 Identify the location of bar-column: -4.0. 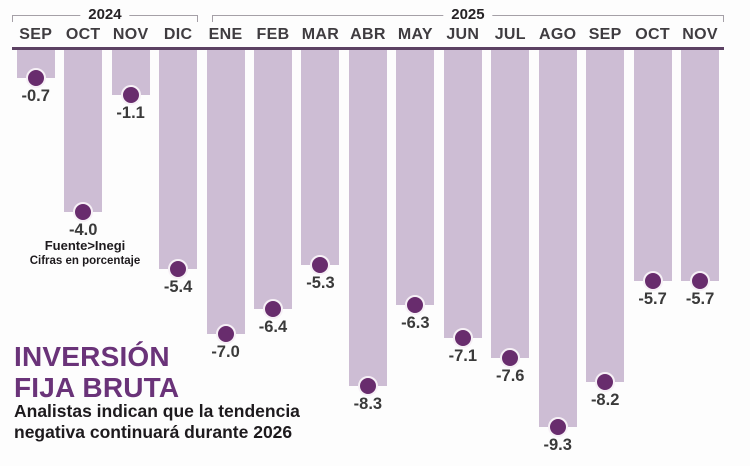
(82, 238).